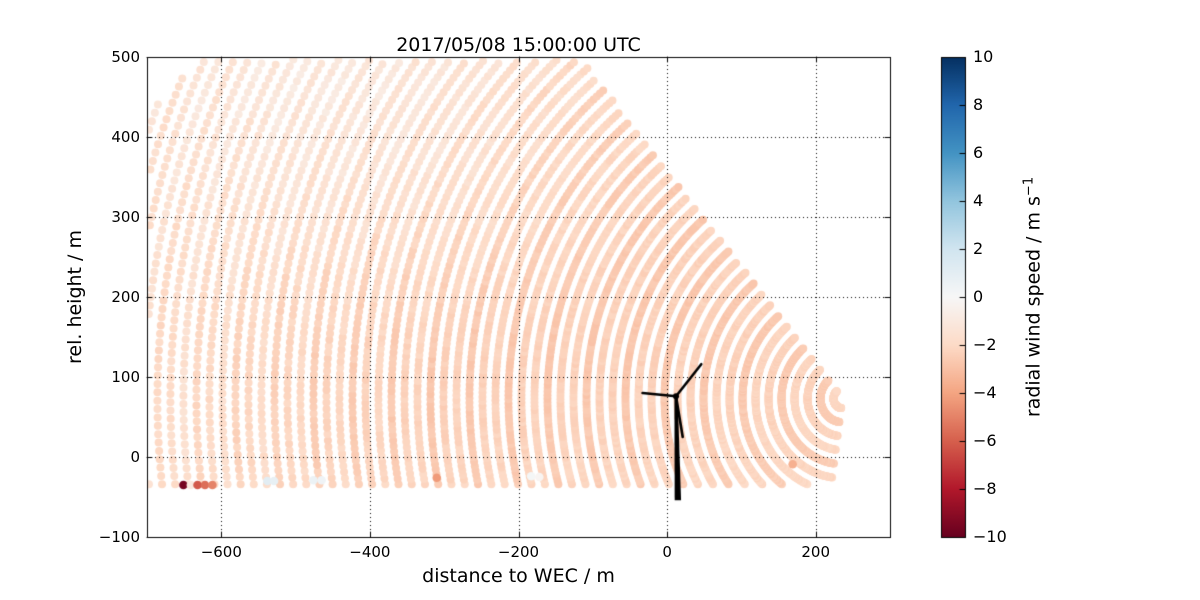 This screenshot has width=1200, height=600. What do you see at coordinates (985, 344) in the screenshot?
I see `colorbar-tick-label: −2` at bounding box center [985, 344].